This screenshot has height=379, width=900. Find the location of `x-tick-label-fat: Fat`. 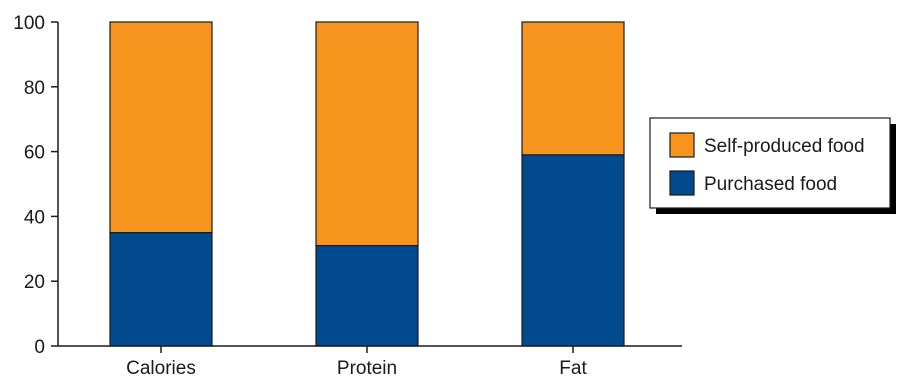

x-tick-label-fat: Fat is located at coordinates (573, 368).